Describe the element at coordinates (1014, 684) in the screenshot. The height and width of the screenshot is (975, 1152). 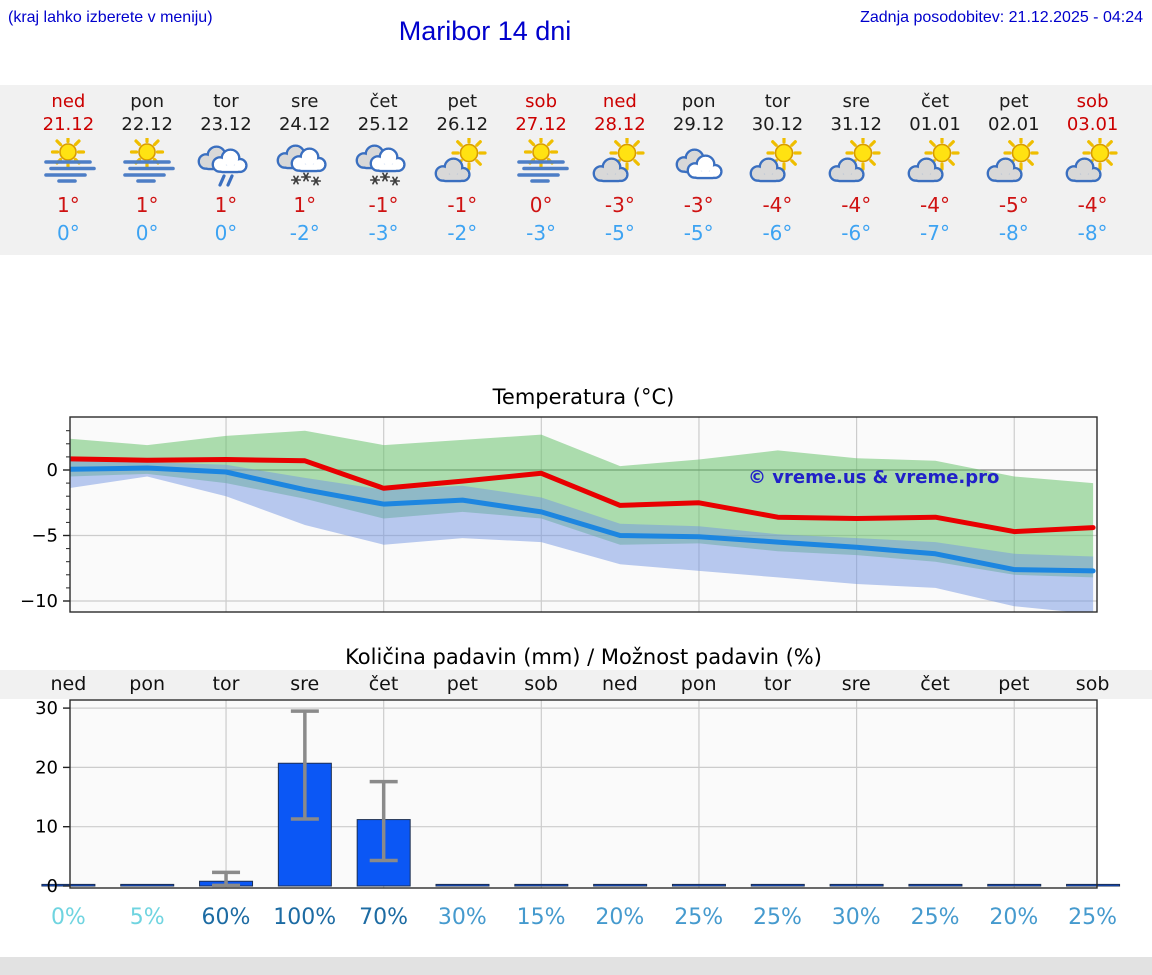
I see `precip-day-label: pet` at that location.